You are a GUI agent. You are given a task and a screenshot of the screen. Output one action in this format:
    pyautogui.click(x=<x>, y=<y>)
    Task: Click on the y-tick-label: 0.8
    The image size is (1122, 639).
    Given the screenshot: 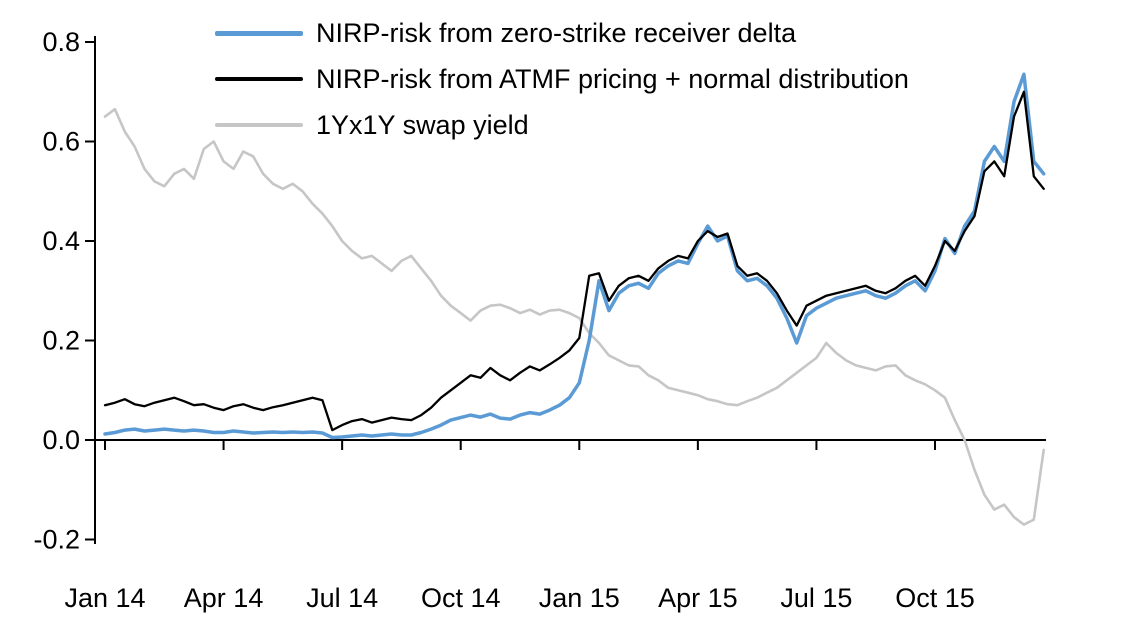 What is the action you would take?
    pyautogui.click(x=61, y=42)
    